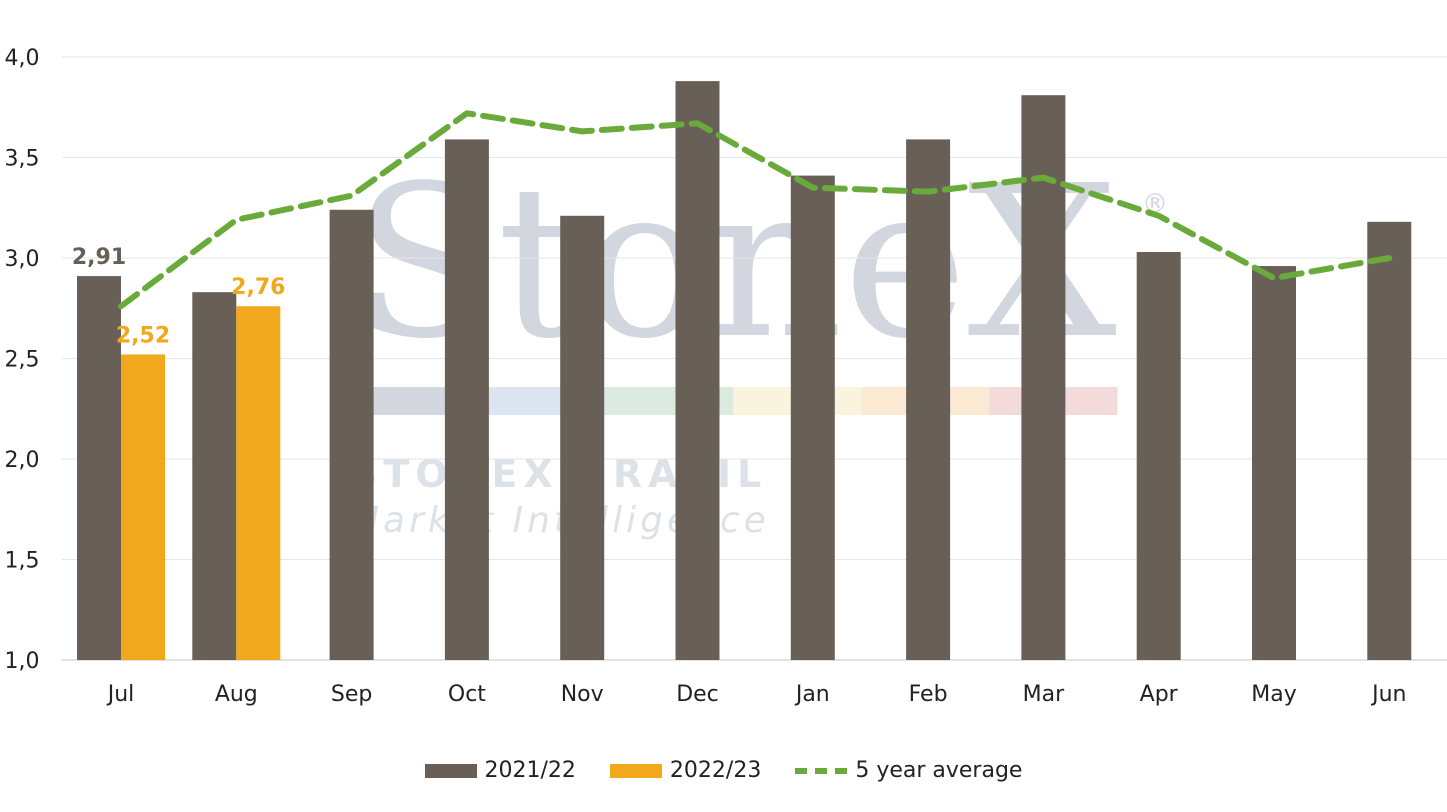 This screenshot has height=812, width=1447. Describe the element at coordinates (928, 694) in the screenshot. I see `x-tick-label-feb: Feb` at that location.